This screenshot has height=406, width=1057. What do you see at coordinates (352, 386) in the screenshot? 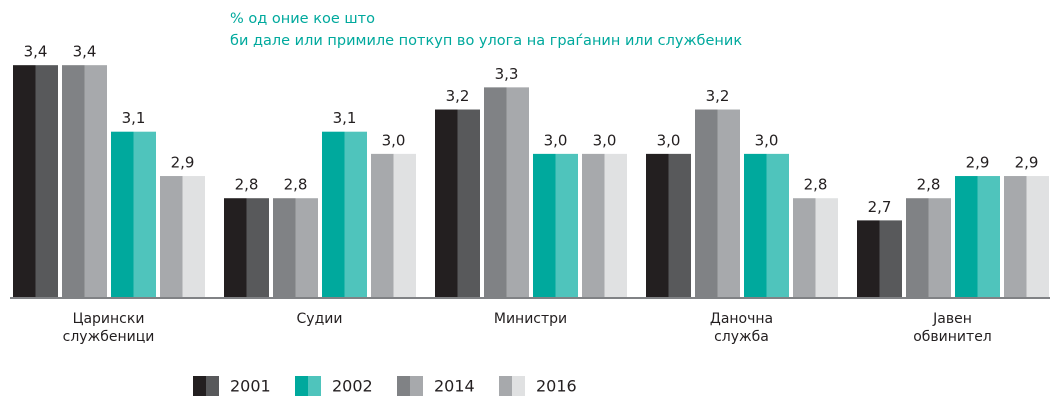
I see `legend-label: 2002` at bounding box center [352, 386].